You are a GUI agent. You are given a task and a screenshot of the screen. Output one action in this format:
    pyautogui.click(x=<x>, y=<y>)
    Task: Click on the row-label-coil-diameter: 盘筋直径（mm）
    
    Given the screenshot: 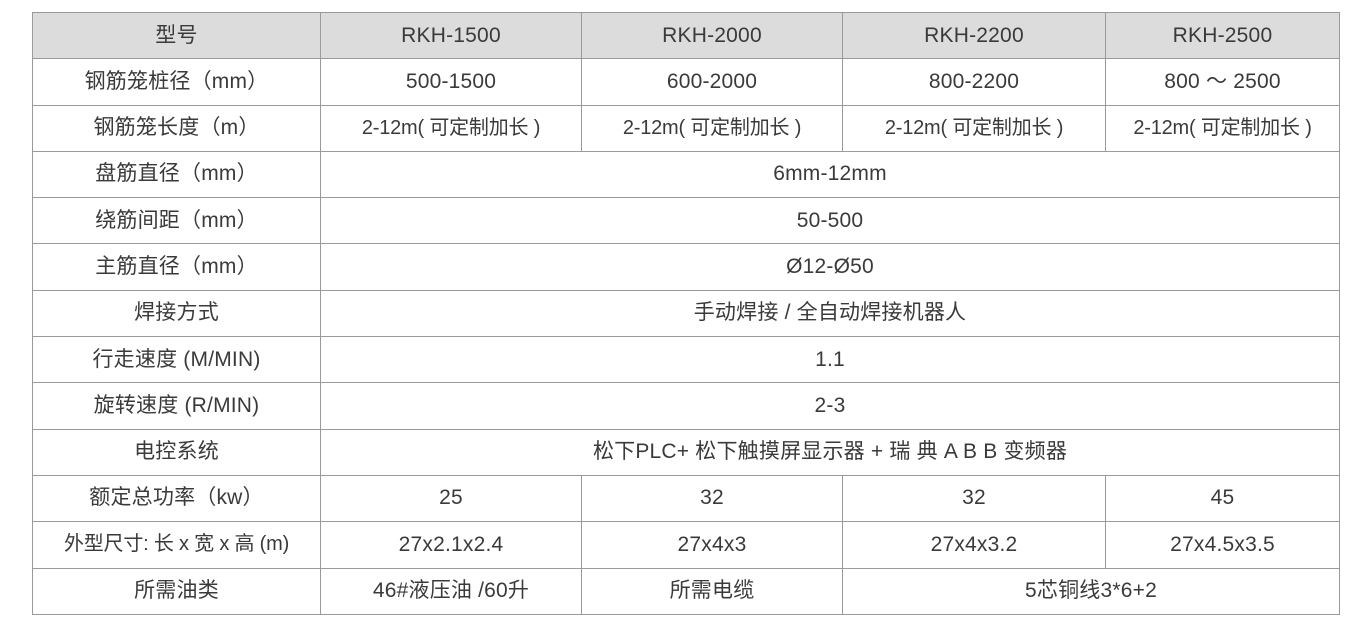 What is the action you would take?
    pyautogui.click(x=176, y=174)
    